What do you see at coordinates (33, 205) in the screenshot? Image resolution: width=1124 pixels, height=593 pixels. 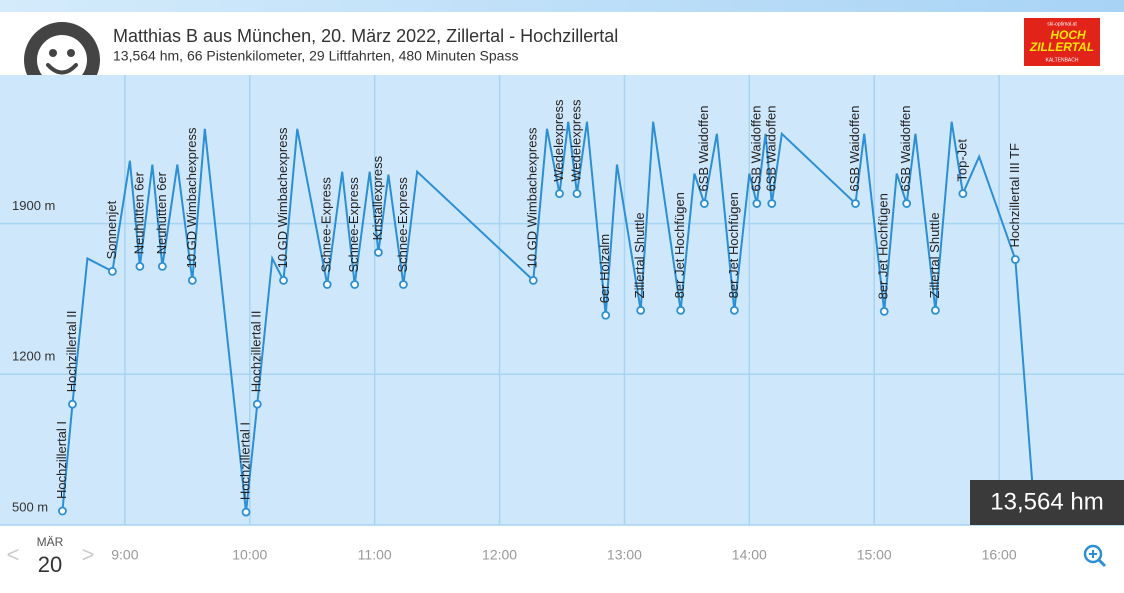 I see `y-tick-label: 1900 m` at bounding box center [33, 205].